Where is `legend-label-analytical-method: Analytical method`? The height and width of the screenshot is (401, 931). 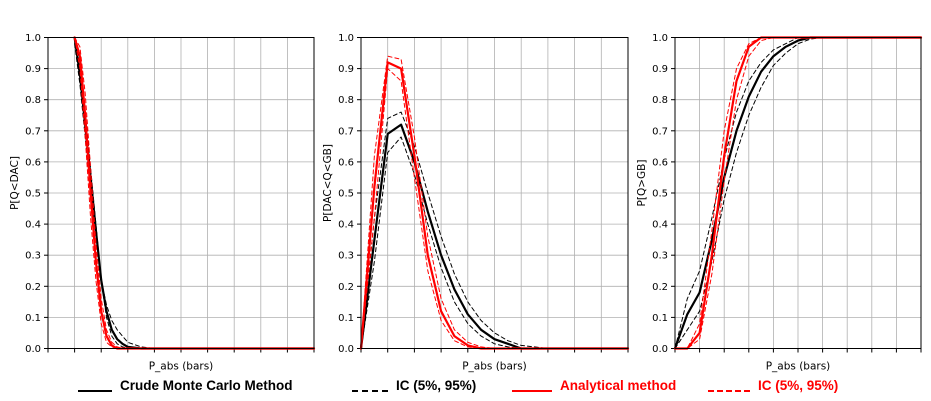
legend-label-analytical-method: Analytical method is located at coordinates (618, 385).